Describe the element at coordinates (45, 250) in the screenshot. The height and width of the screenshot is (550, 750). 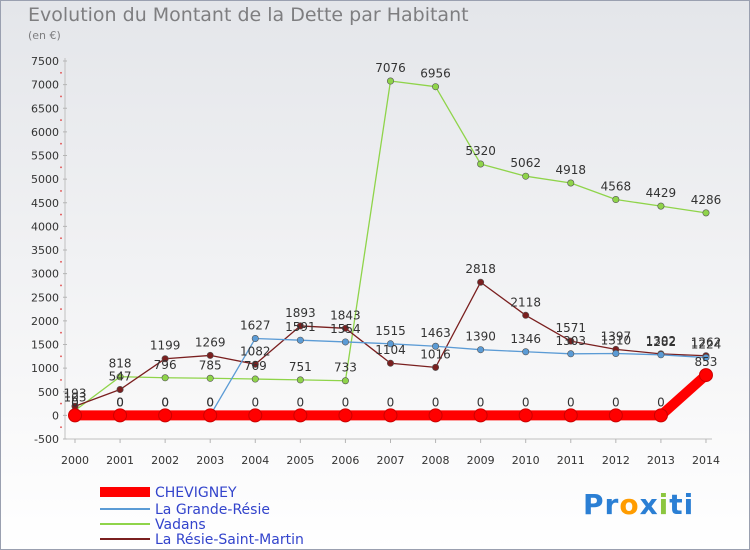
I see `y-tick-label: 3500` at that location.